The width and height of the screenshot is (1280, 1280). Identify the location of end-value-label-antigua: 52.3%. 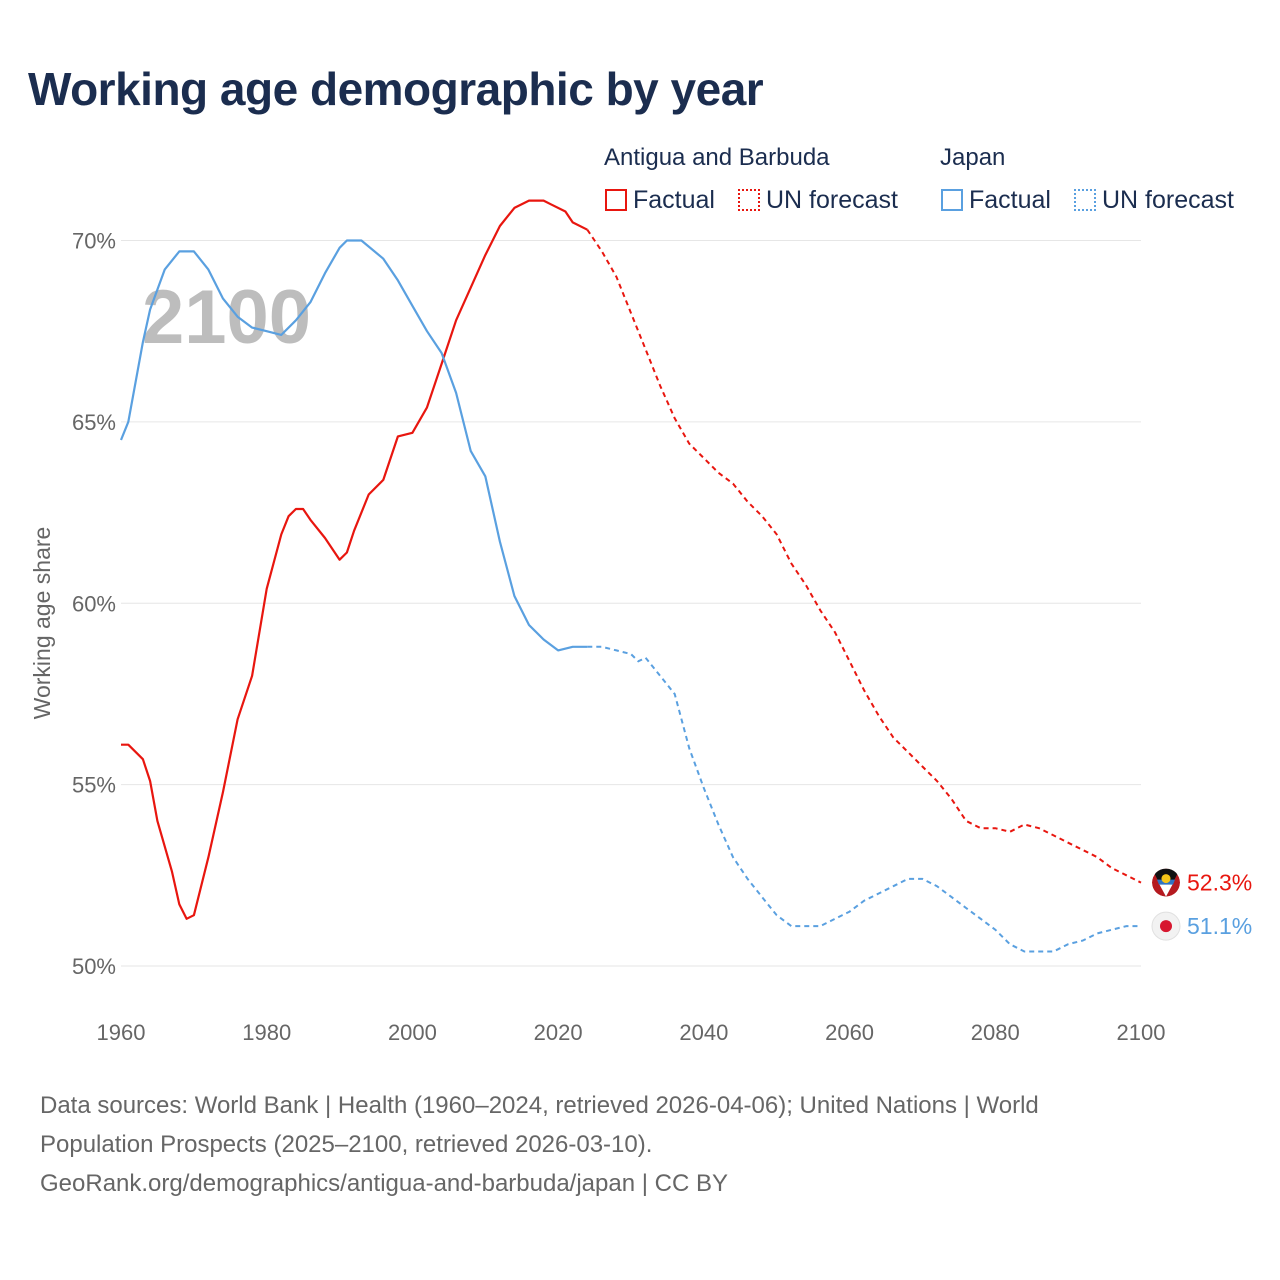
(1219, 883).